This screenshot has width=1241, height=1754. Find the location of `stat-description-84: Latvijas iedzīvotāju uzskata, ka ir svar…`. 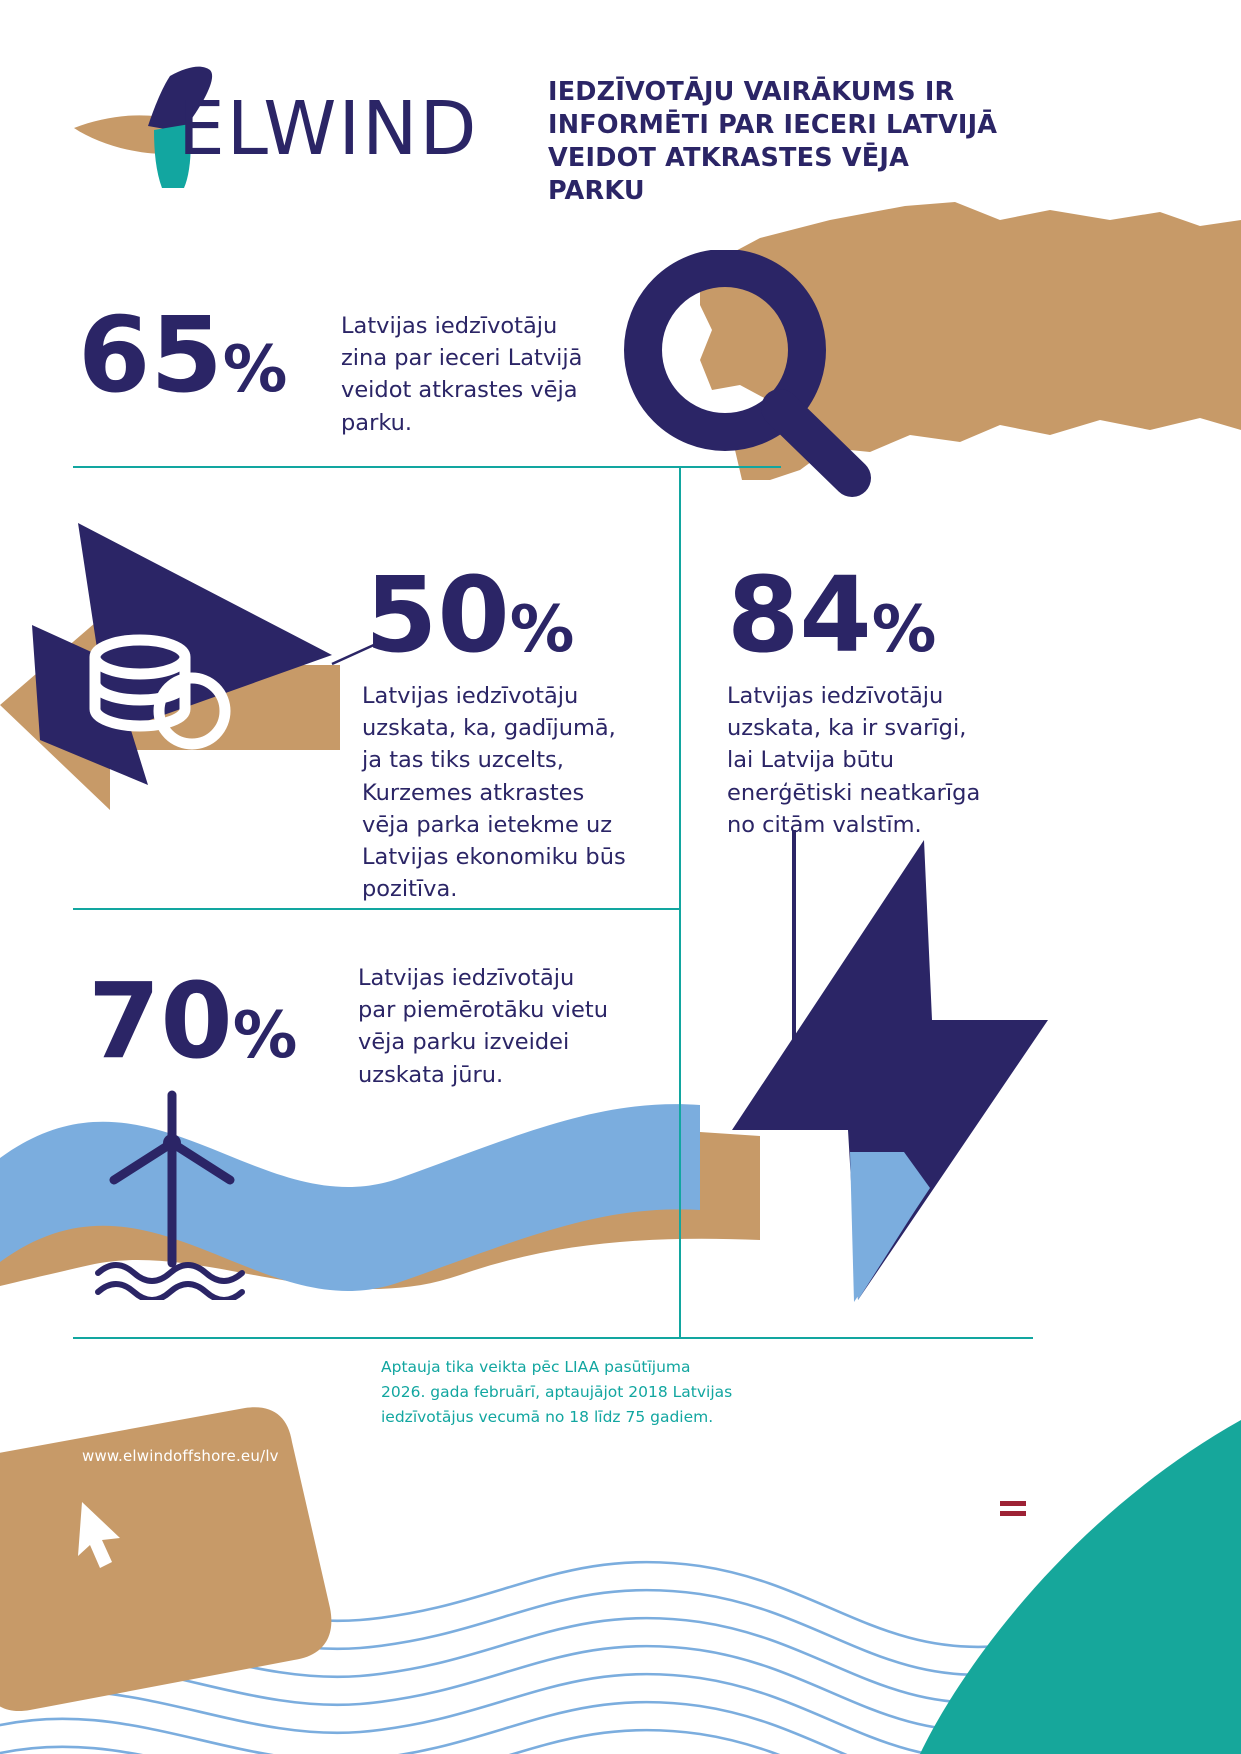

stat-description-84: Latvijas iedzīvotāju uzskata, ka ir svar… is located at coordinates (854, 760).